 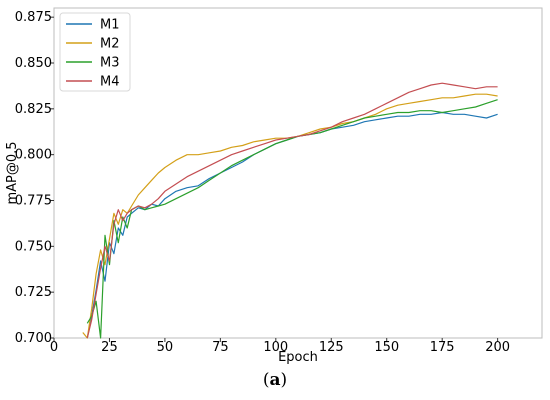 I want to click on caption-close-paren: ), so click(x=284, y=380).